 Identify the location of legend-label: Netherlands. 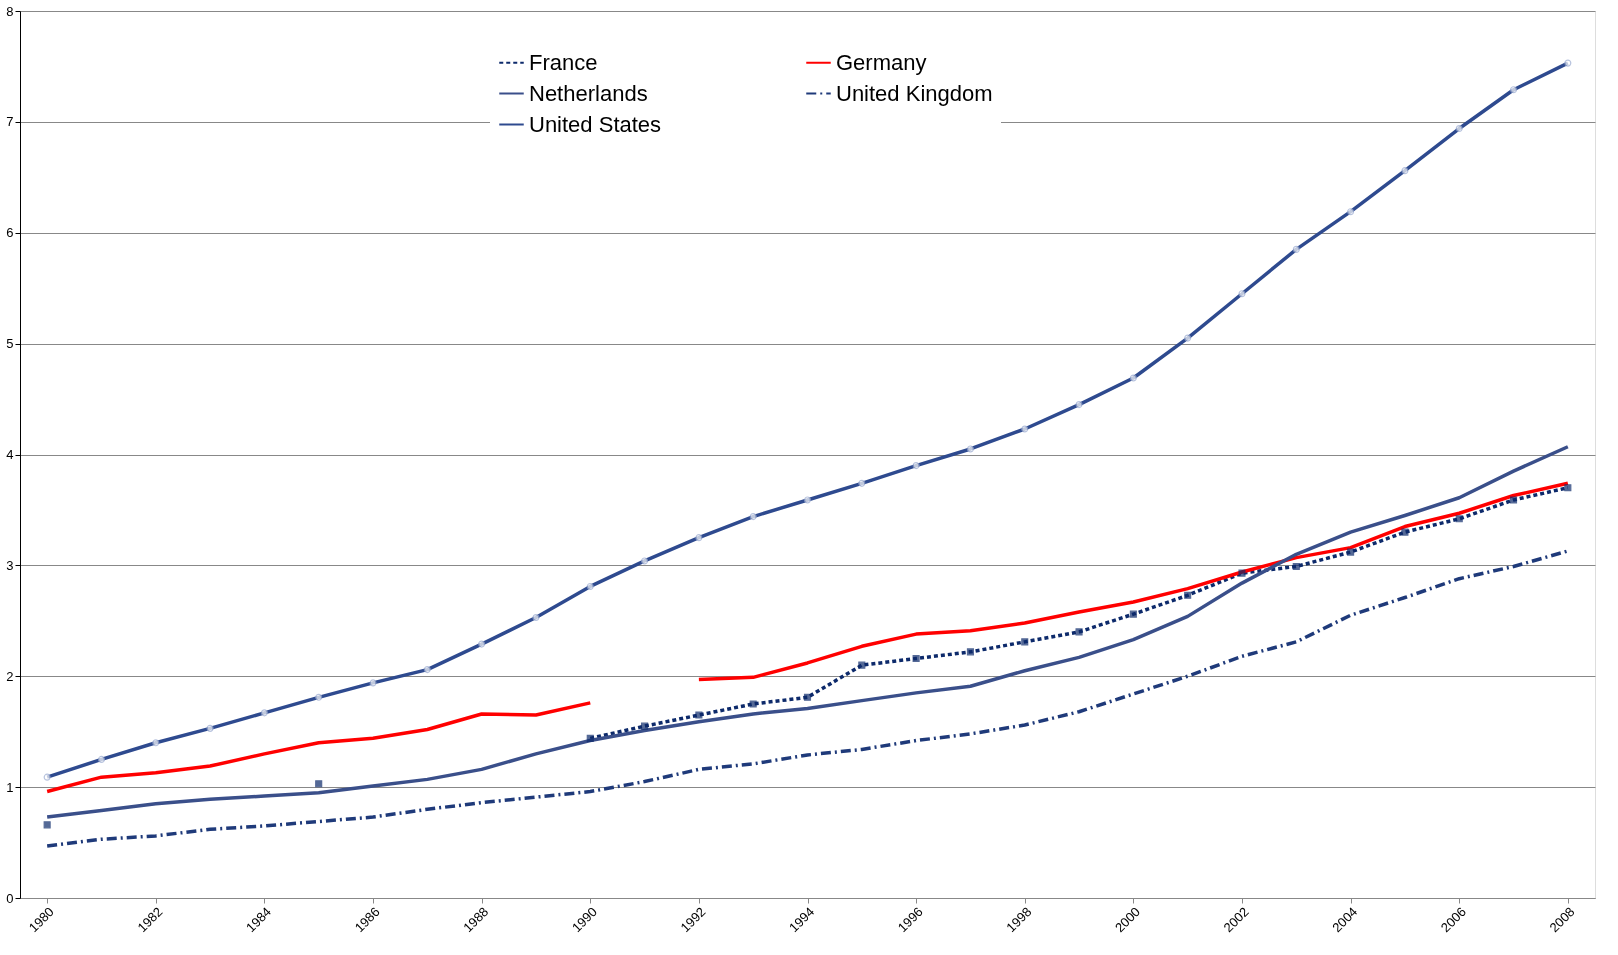
(588, 93).